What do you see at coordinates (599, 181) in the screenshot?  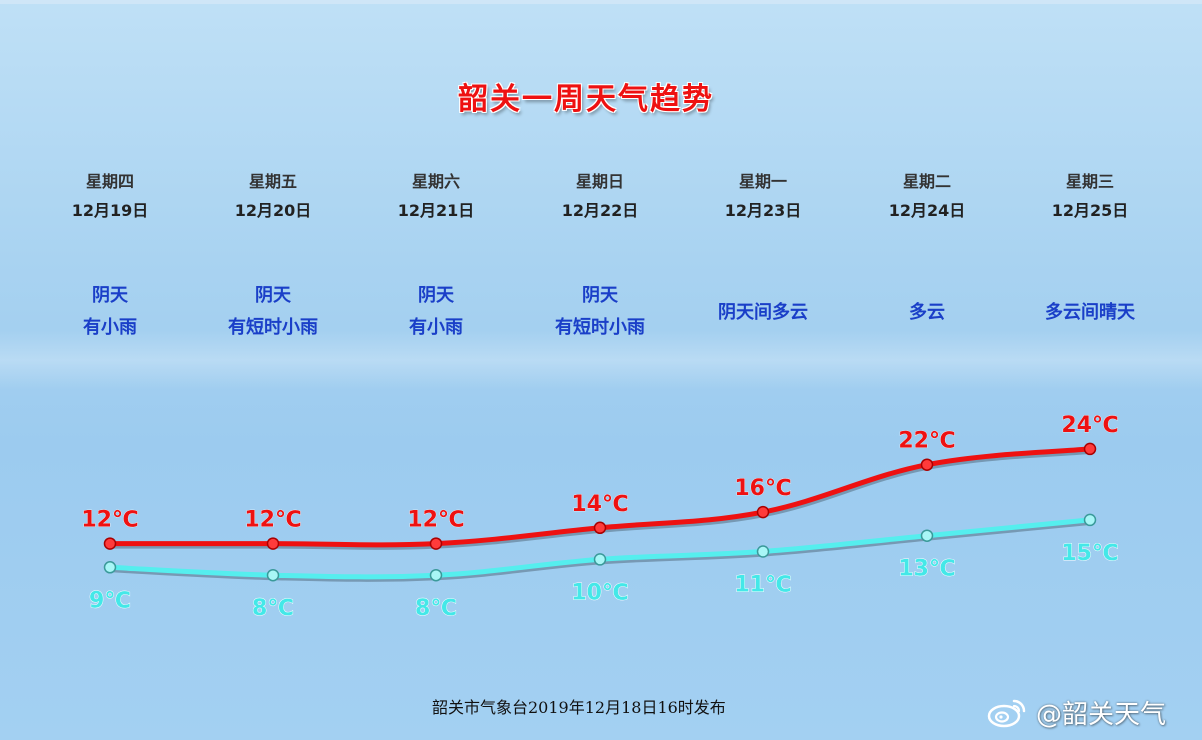 I see `weekday-label: 星期日` at bounding box center [599, 181].